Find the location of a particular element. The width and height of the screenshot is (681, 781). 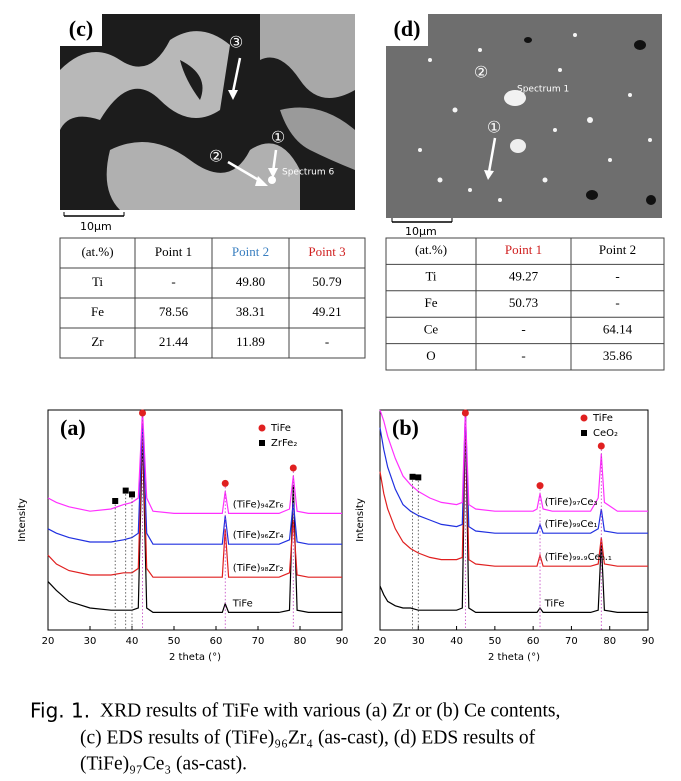

series-label: (TiFe)₉₆Zr₄ is located at coordinates (258, 535).